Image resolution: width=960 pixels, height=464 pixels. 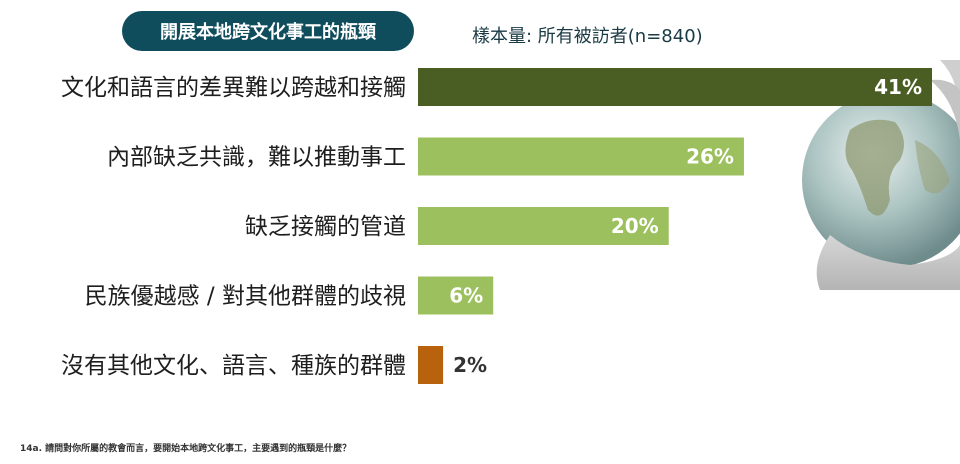 What do you see at coordinates (710, 157) in the screenshot?
I see `value-label-2: 26%` at bounding box center [710, 157].